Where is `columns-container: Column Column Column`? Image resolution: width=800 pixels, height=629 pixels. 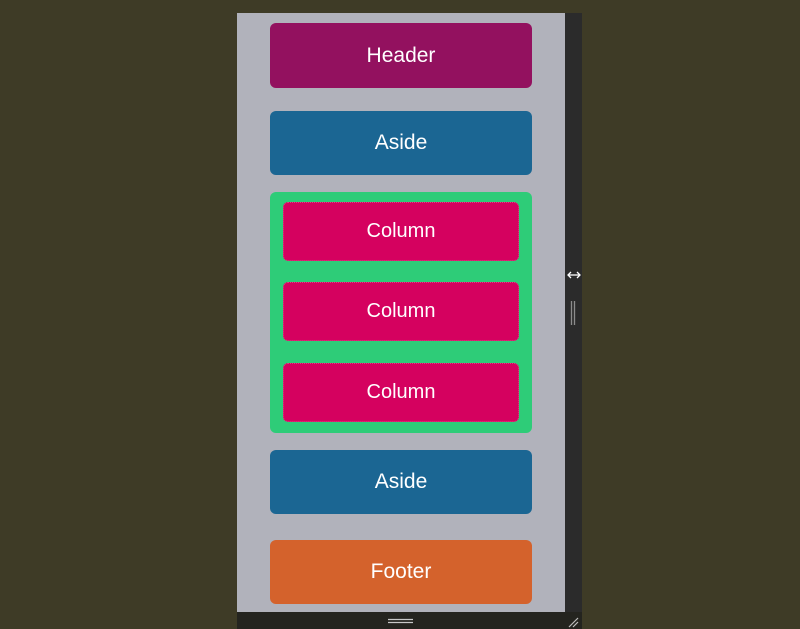 columns-container: Column Column Column is located at coordinates (401, 312).